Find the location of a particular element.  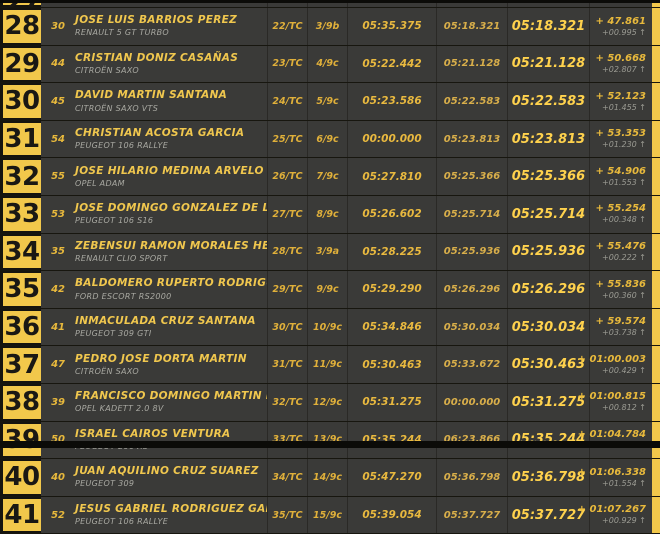

gap-cell: + 01:07.267 +00.929 ↑ is located at coordinates (615, 515).